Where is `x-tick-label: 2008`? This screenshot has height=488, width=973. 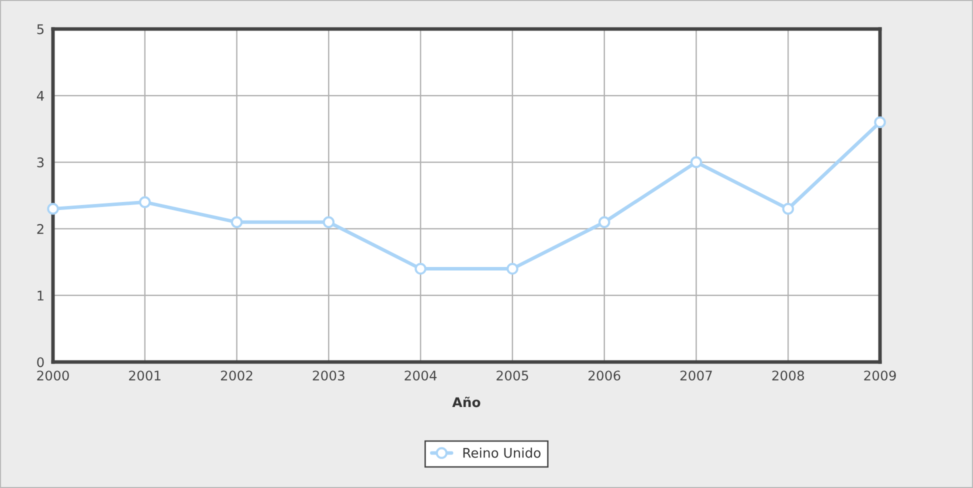 x-tick-label: 2008 is located at coordinates (788, 375).